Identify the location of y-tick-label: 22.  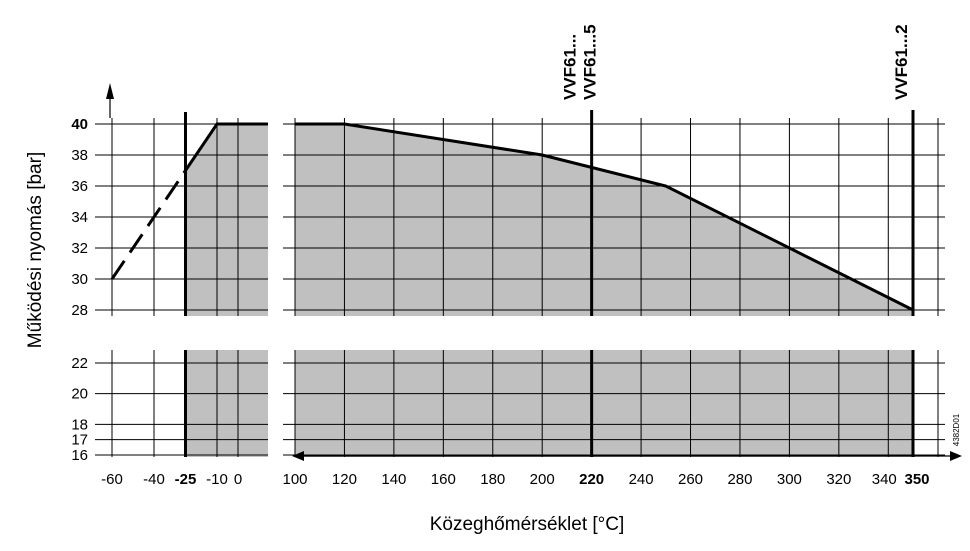
(79, 363).